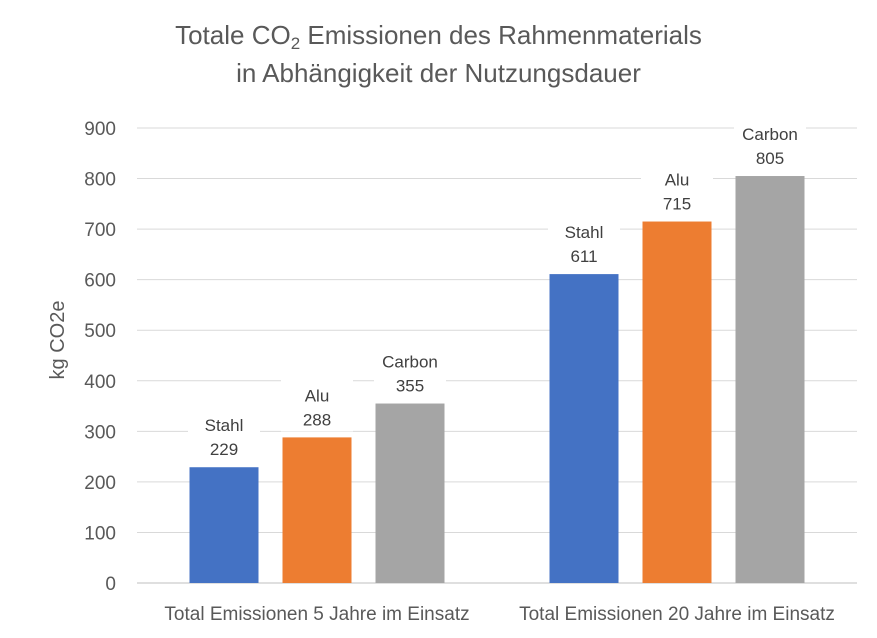 The width and height of the screenshot is (877, 638). What do you see at coordinates (677, 204) in the screenshot?
I see `data-label-value: 715` at bounding box center [677, 204].